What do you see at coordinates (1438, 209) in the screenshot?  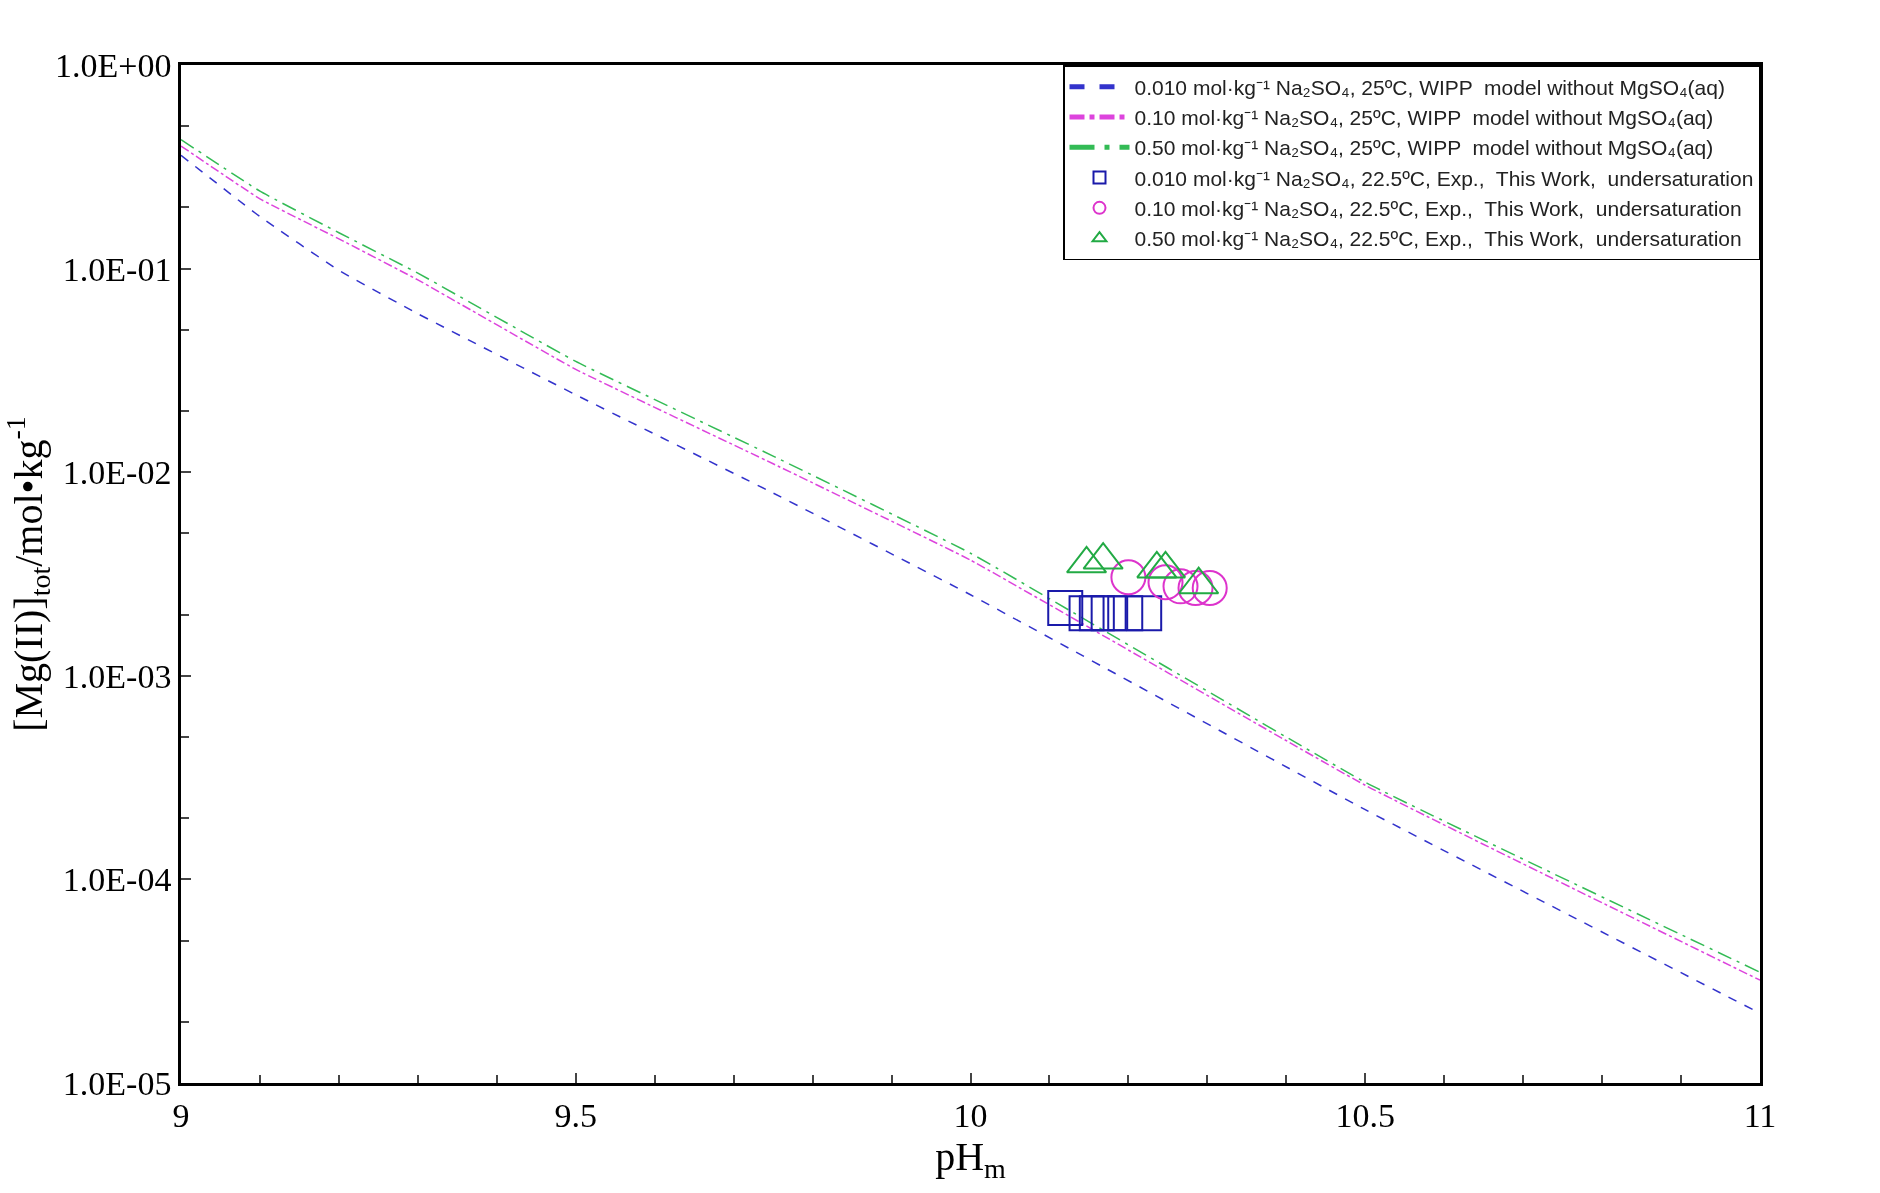 I see `legend-label: 0.10 mol·kg⁻¹ Na₂SO₄, 22.5ºC, Exp., This Work, undersaturation` at bounding box center [1438, 209].